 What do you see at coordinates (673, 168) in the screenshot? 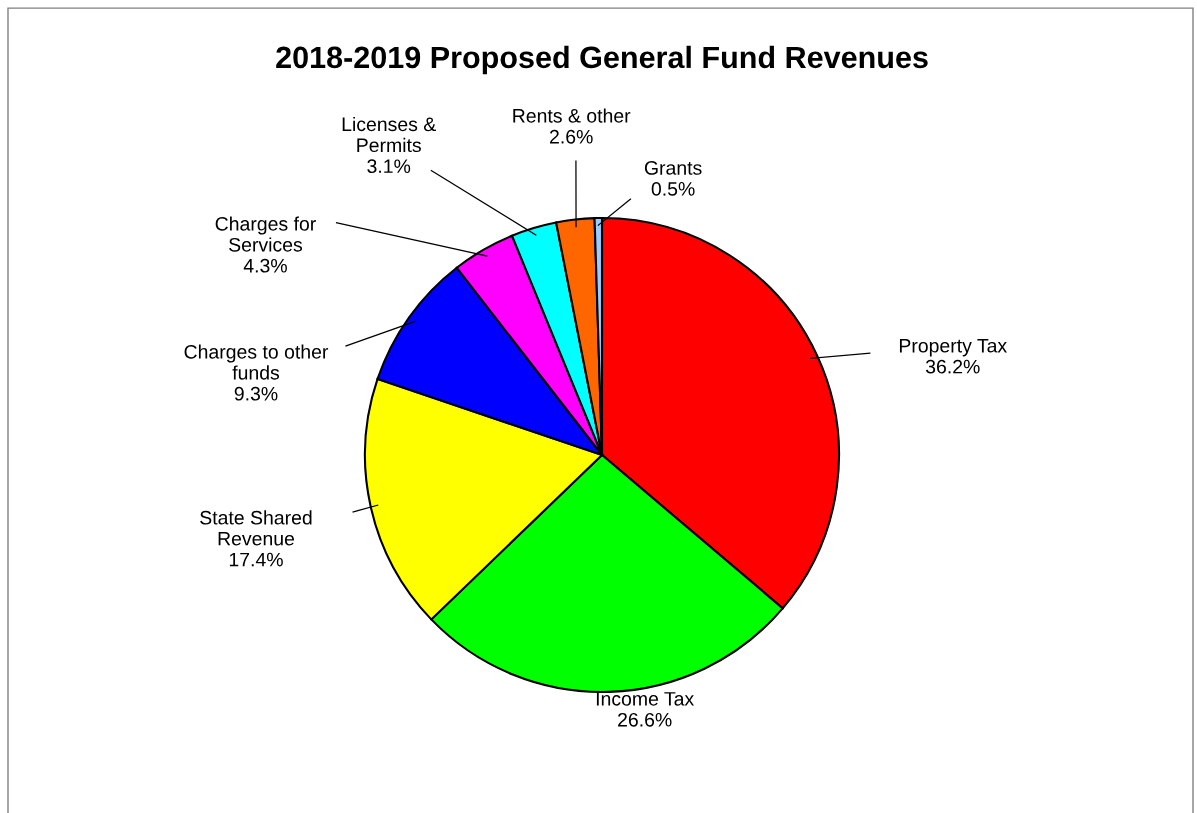
I see `slice-label: Grants` at bounding box center [673, 168].